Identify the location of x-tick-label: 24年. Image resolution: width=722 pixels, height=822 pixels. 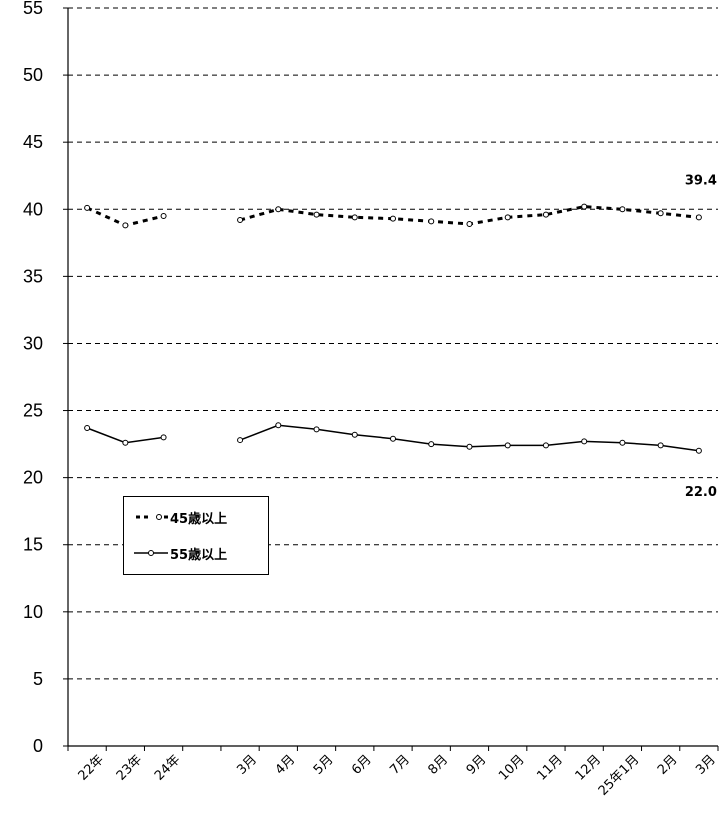
(167, 767).